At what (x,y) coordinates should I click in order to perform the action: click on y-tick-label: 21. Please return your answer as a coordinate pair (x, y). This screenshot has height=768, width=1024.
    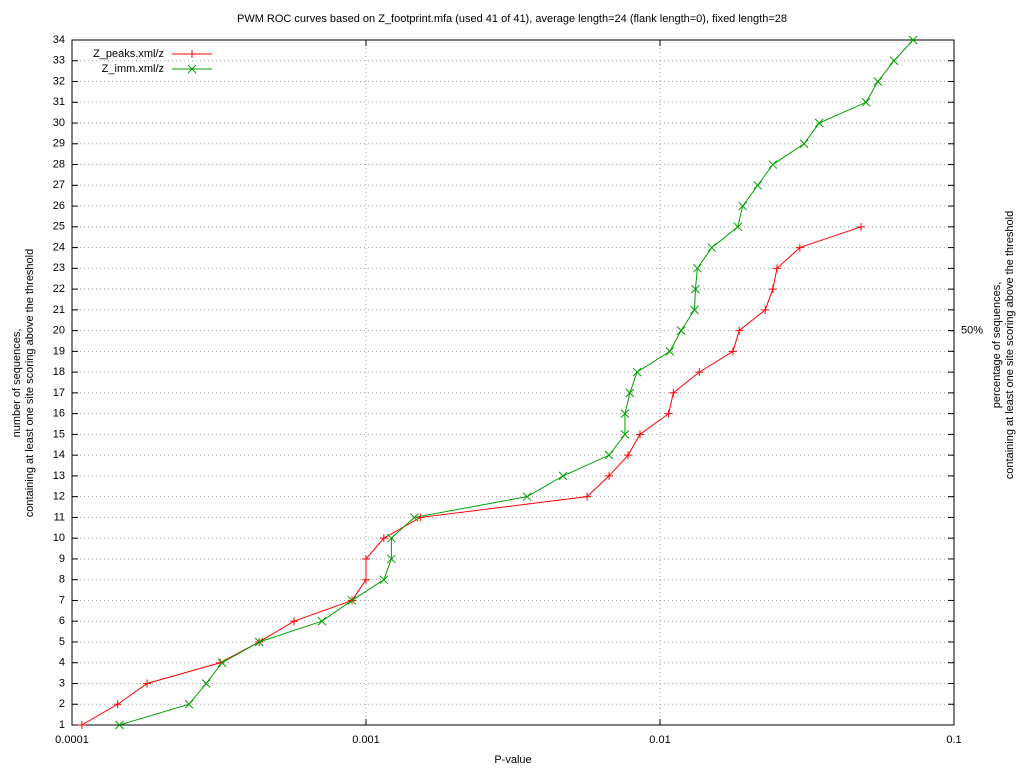
    Looking at the image, I should click on (59, 310).